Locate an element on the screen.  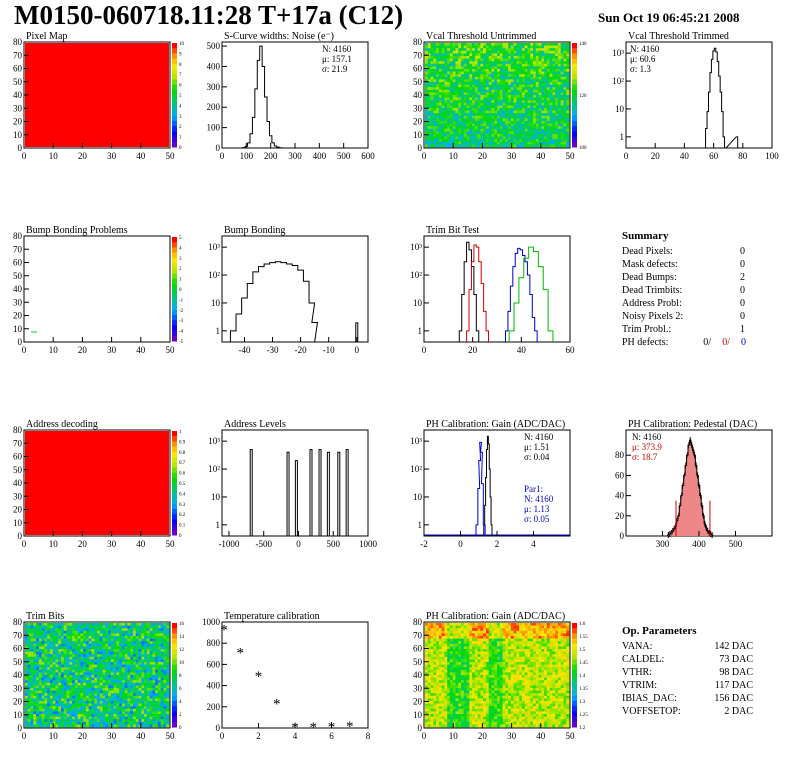
vcal-trimmed-stat: σ: 1.3 is located at coordinates (640, 69).